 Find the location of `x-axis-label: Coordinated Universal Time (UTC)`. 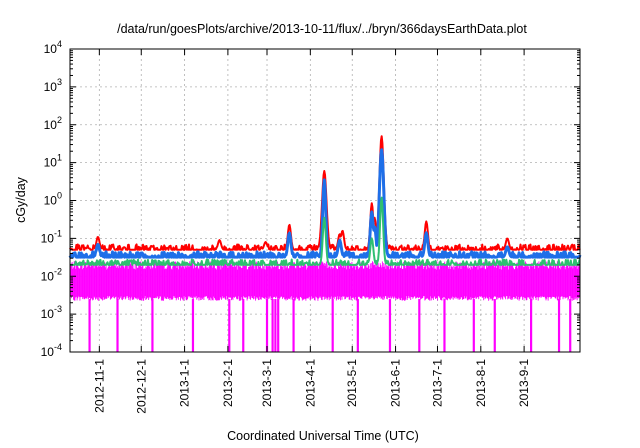

x-axis-label: Coordinated Universal Time (UTC) is located at coordinates (323, 436).